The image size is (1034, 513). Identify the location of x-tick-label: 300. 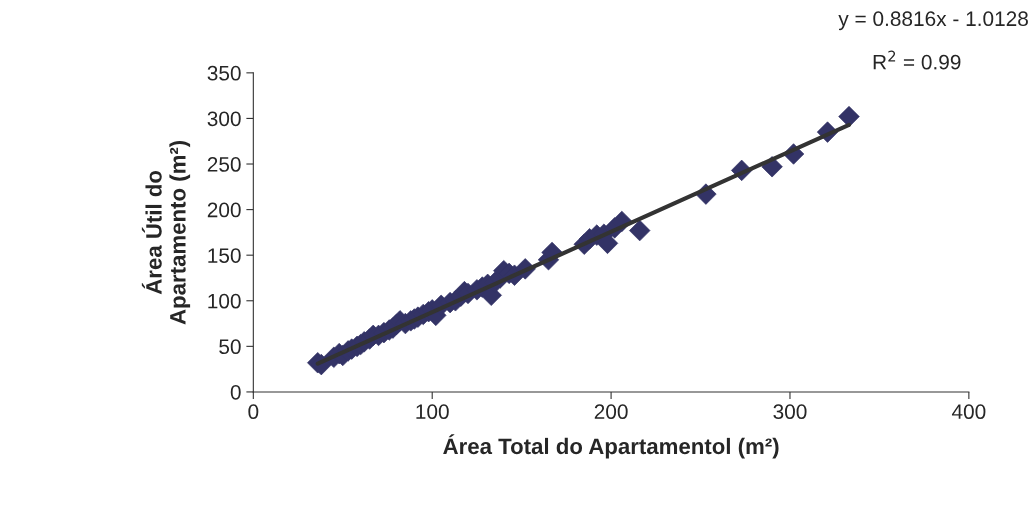
(790, 412).